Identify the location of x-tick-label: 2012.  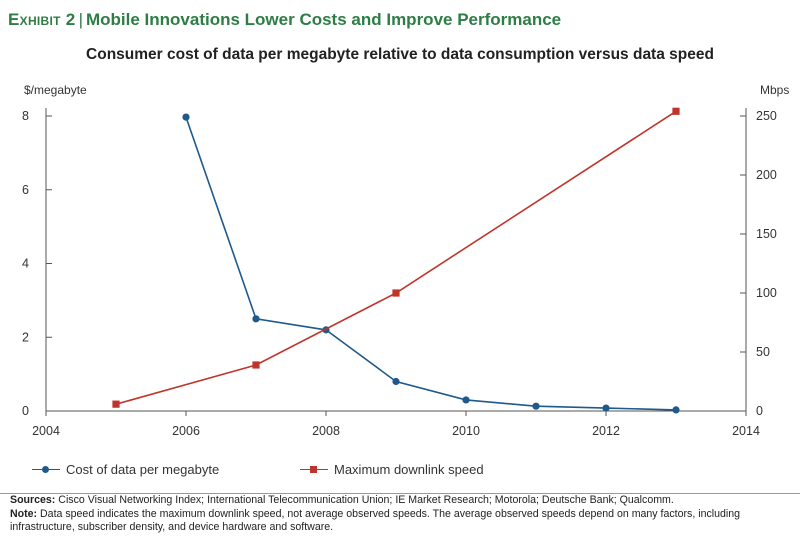
(606, 431).